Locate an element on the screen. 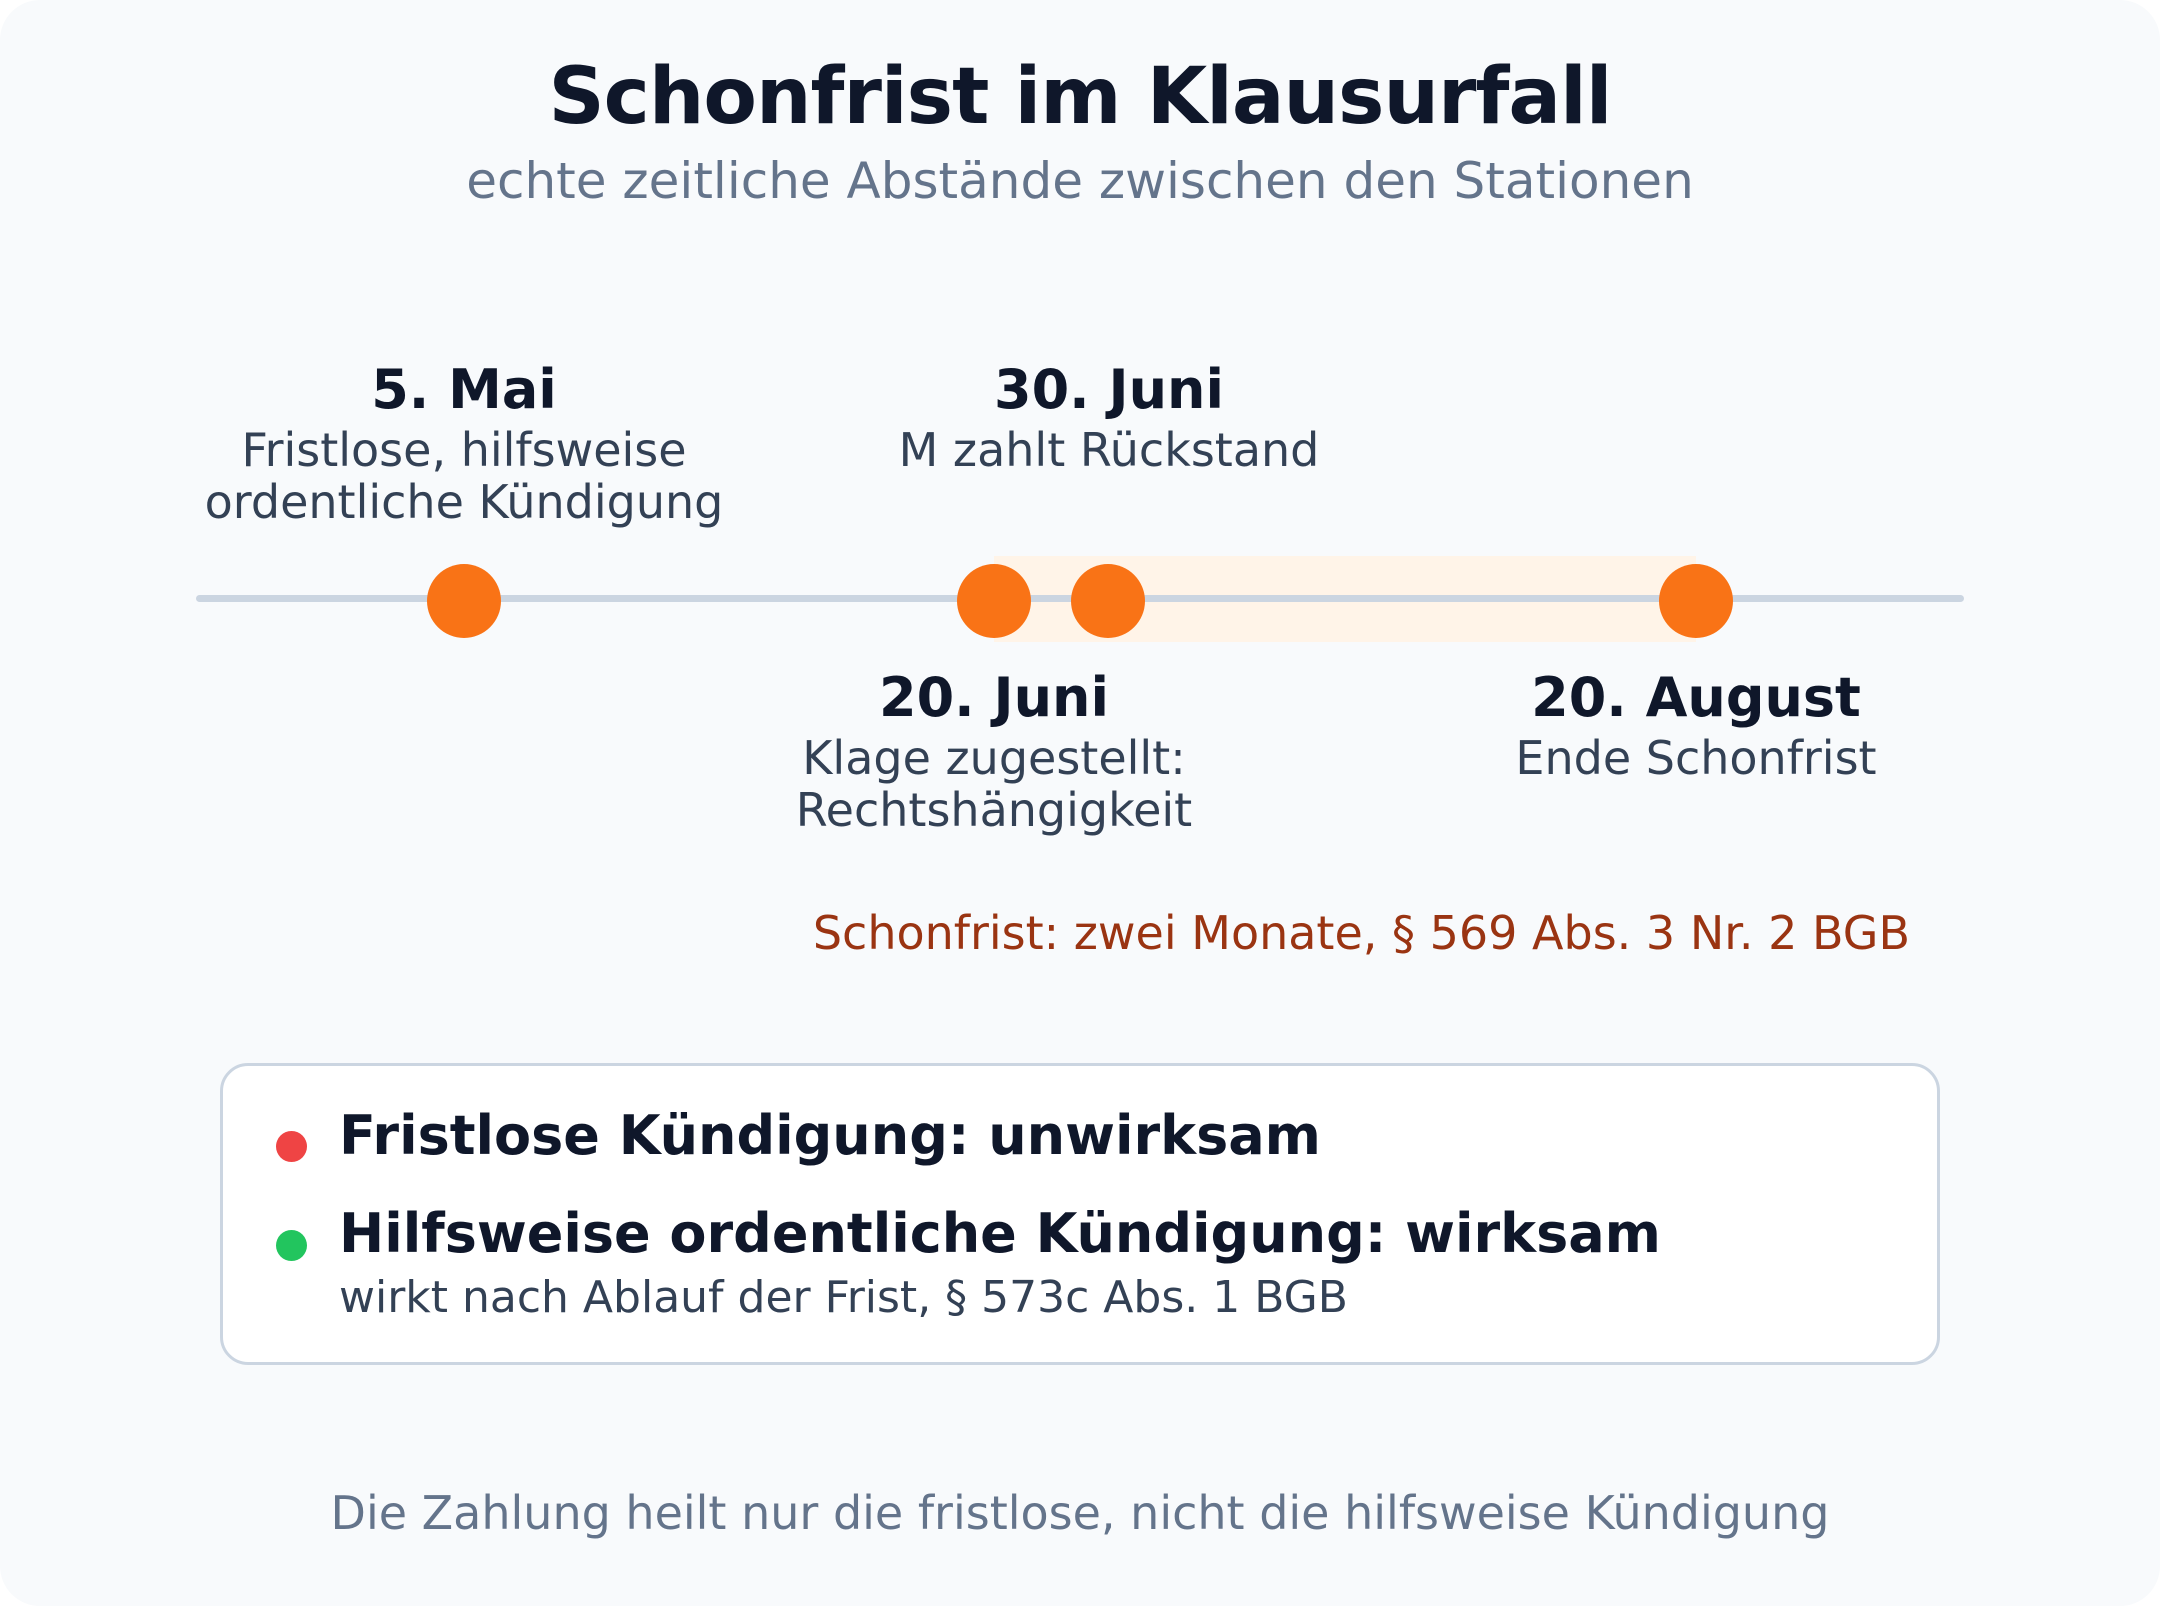 The image size is (2160, 1606). event-description-line: Ende Schonfrist is located at coordinates (1696, 758).